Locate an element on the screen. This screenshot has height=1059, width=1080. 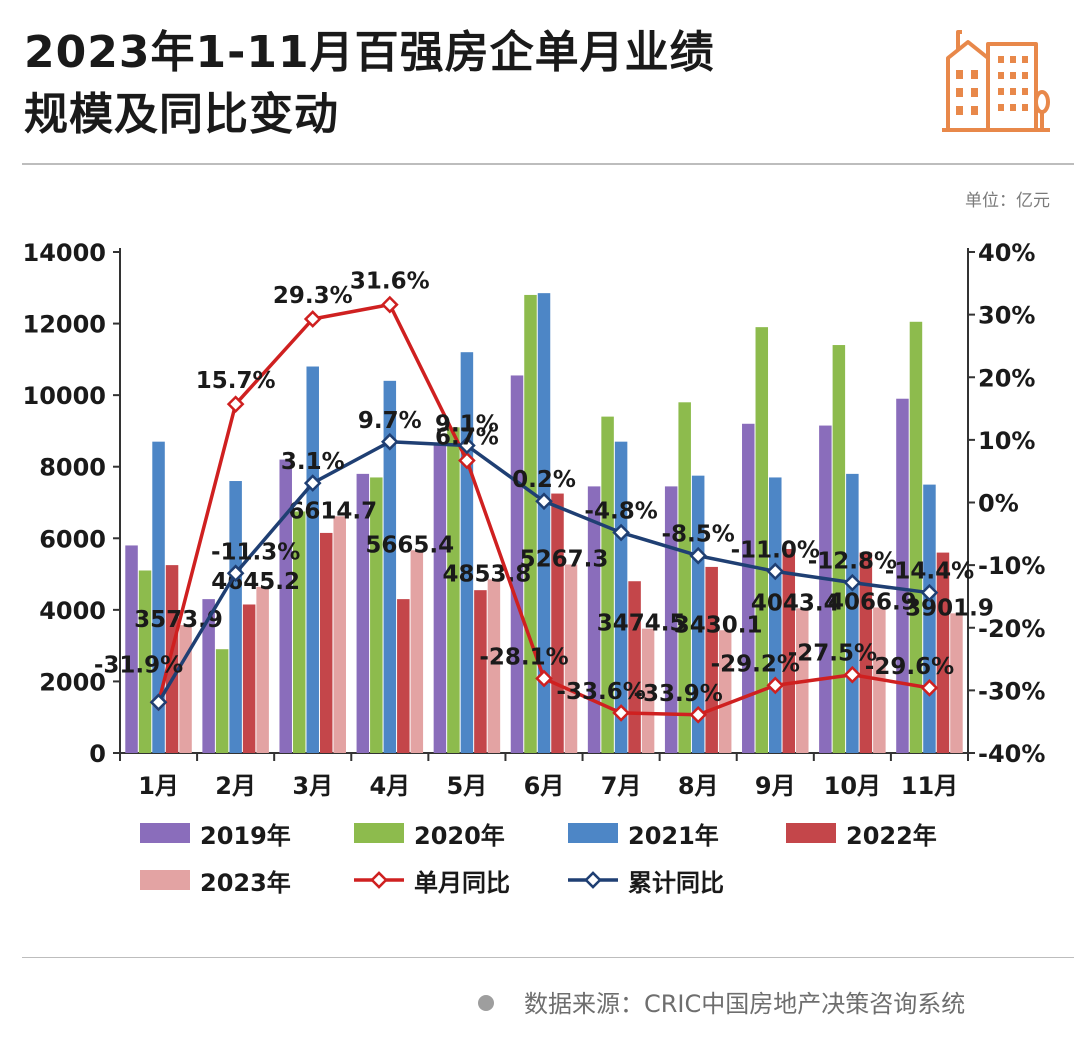
legend-line-cumulative-yoy is located at coordinates (593, 880).